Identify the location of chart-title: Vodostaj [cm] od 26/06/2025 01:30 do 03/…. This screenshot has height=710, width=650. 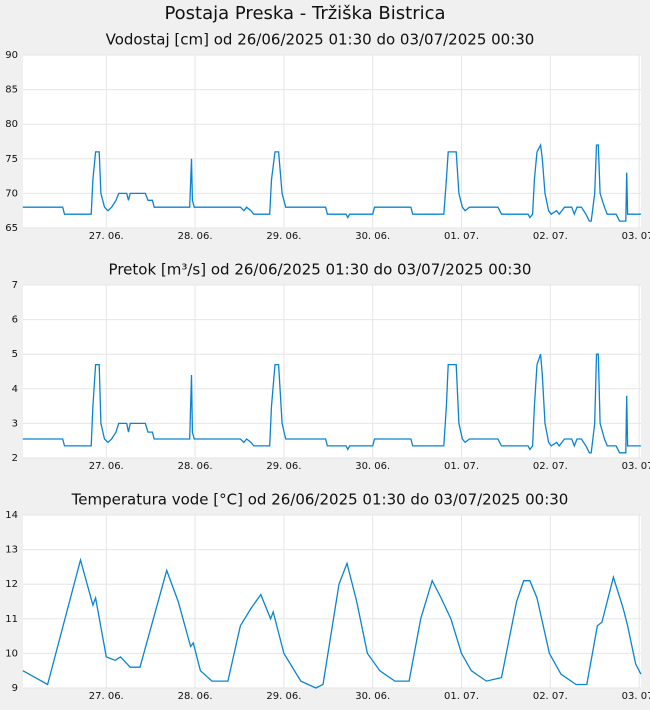
(320, 40).